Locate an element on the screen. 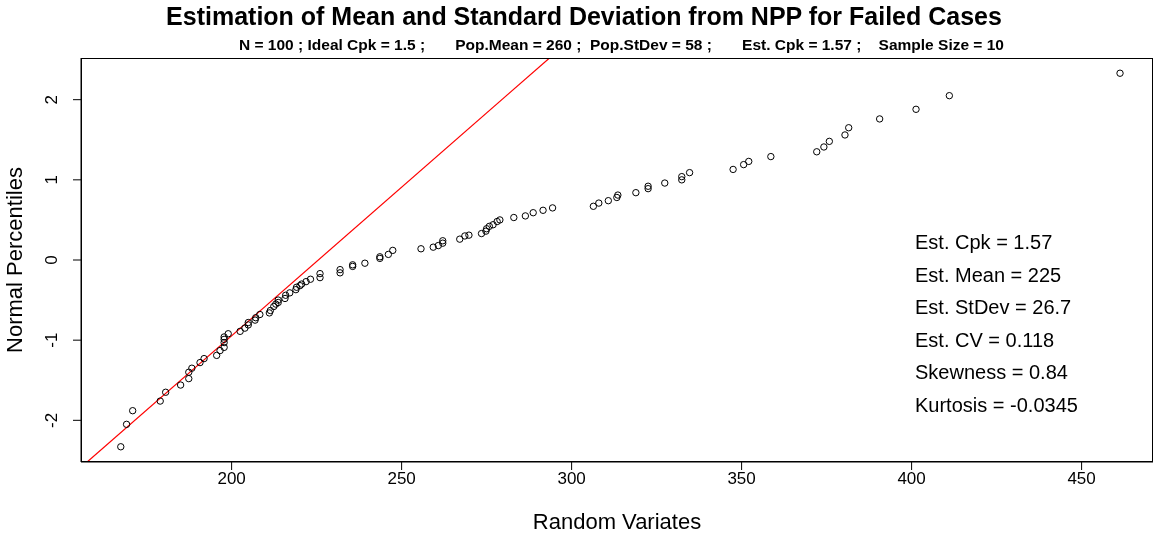 This screenshot has width=1168, height=535. annotation: Est. Cpk = 1.57 is located at coordinates (984, 242).